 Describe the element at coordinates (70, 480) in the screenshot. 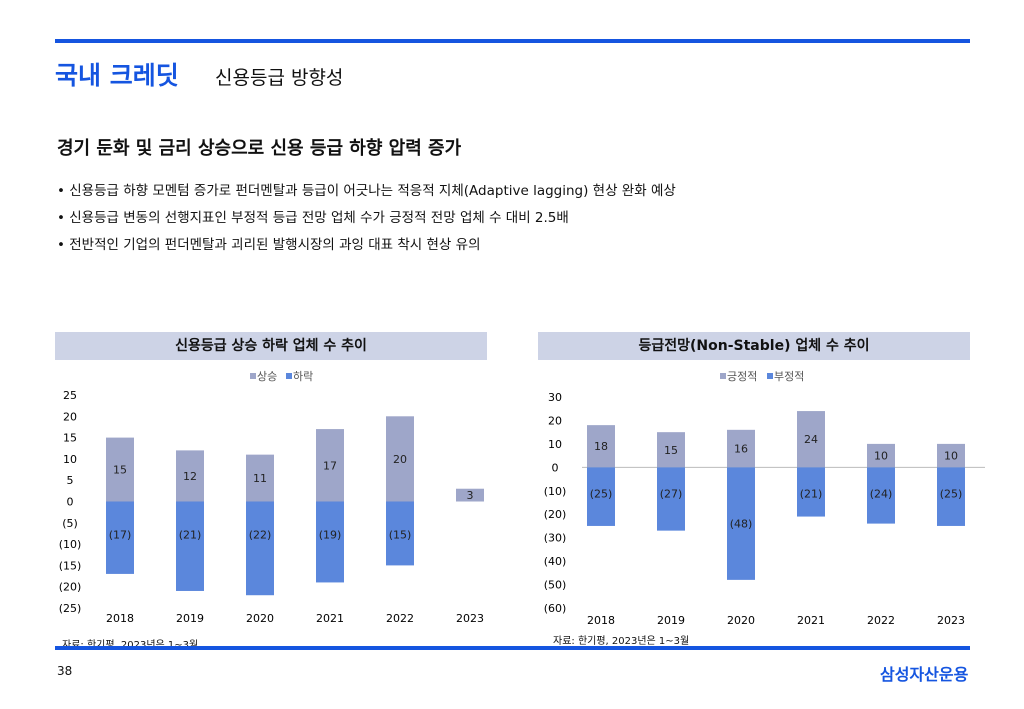

I see `y-tick-label: 5` at that location.